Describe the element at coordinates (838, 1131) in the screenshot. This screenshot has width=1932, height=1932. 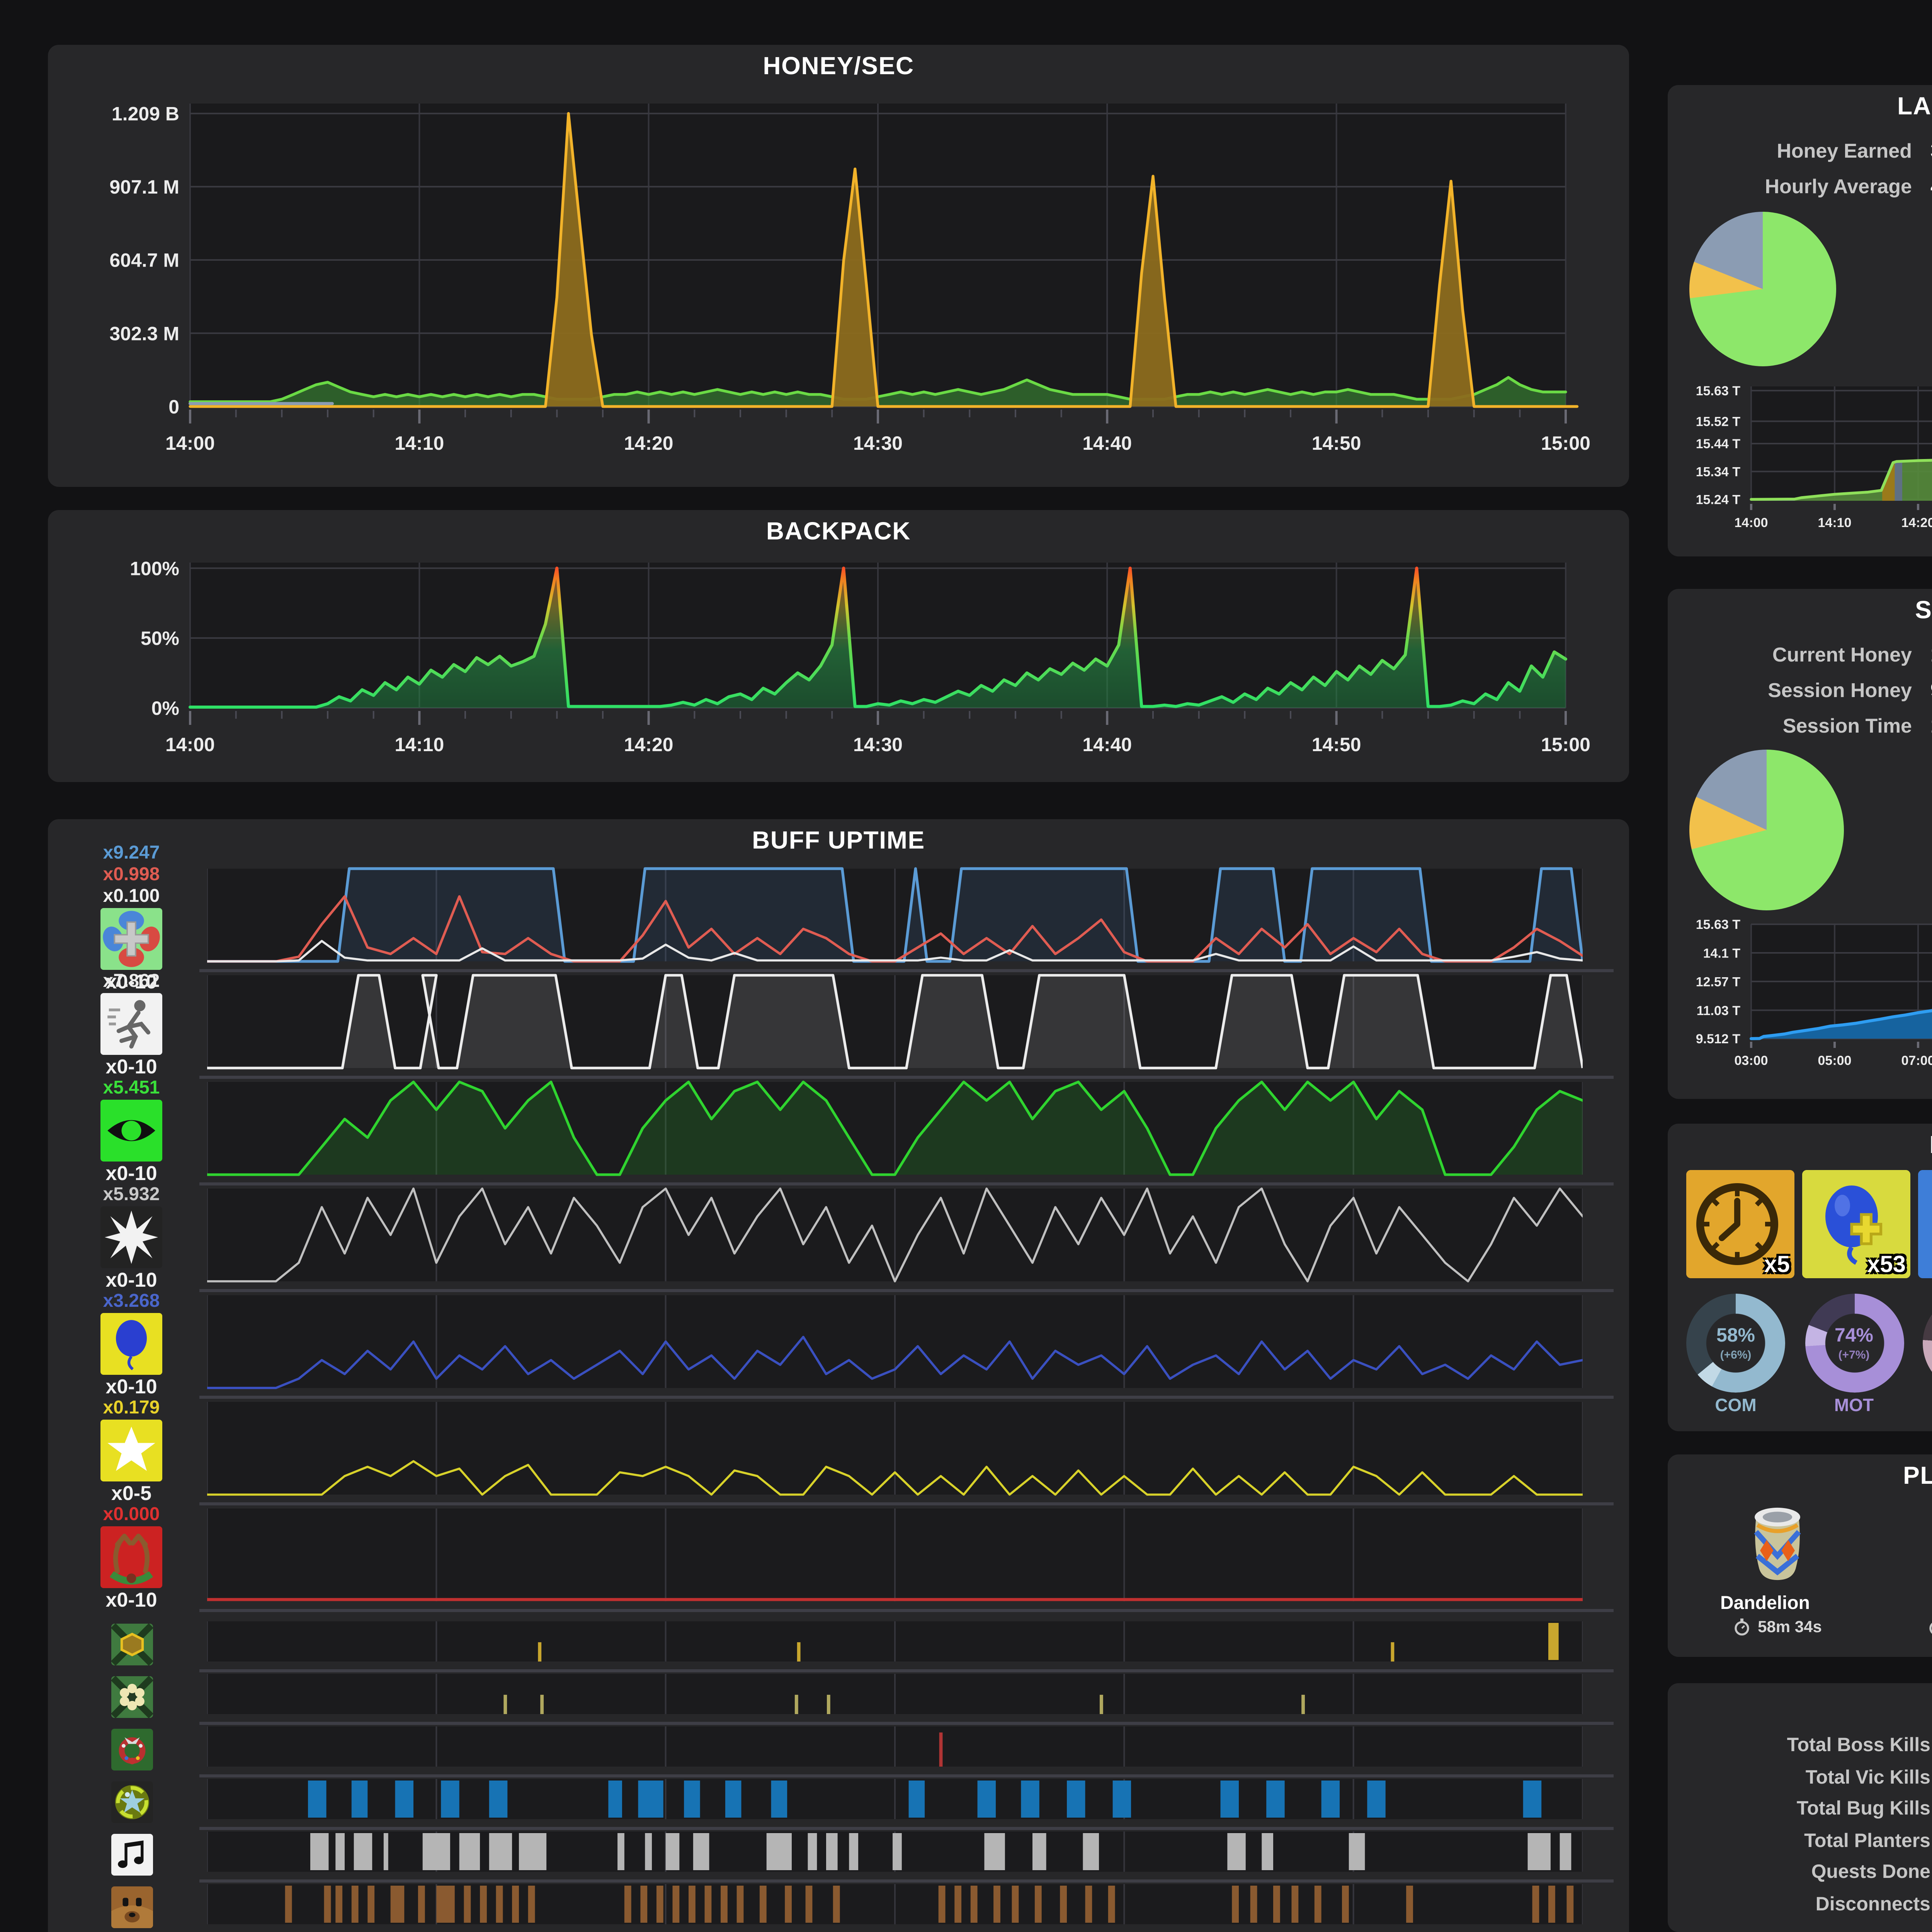
I see `buff-row-3: x5.451 x0-10` at that location.